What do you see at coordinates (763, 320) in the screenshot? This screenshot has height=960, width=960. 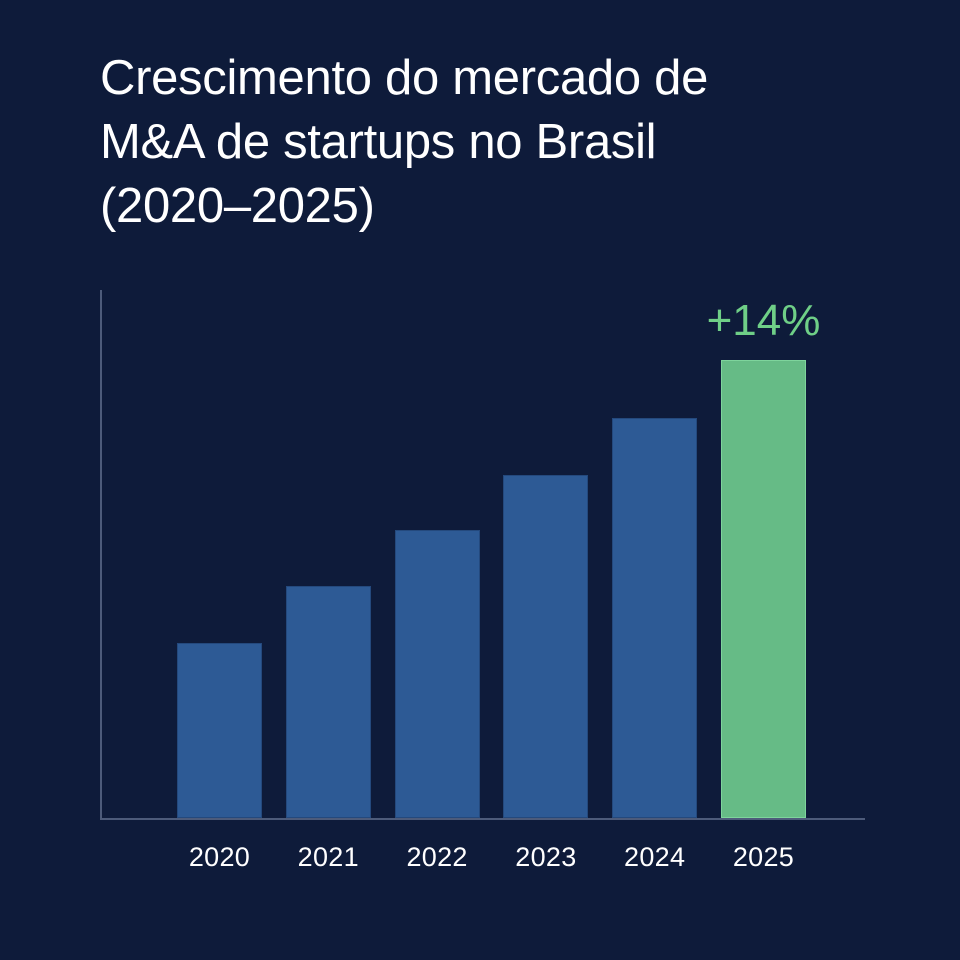 I see `growth-annotation: +14%` at bounding box center [763, 320].